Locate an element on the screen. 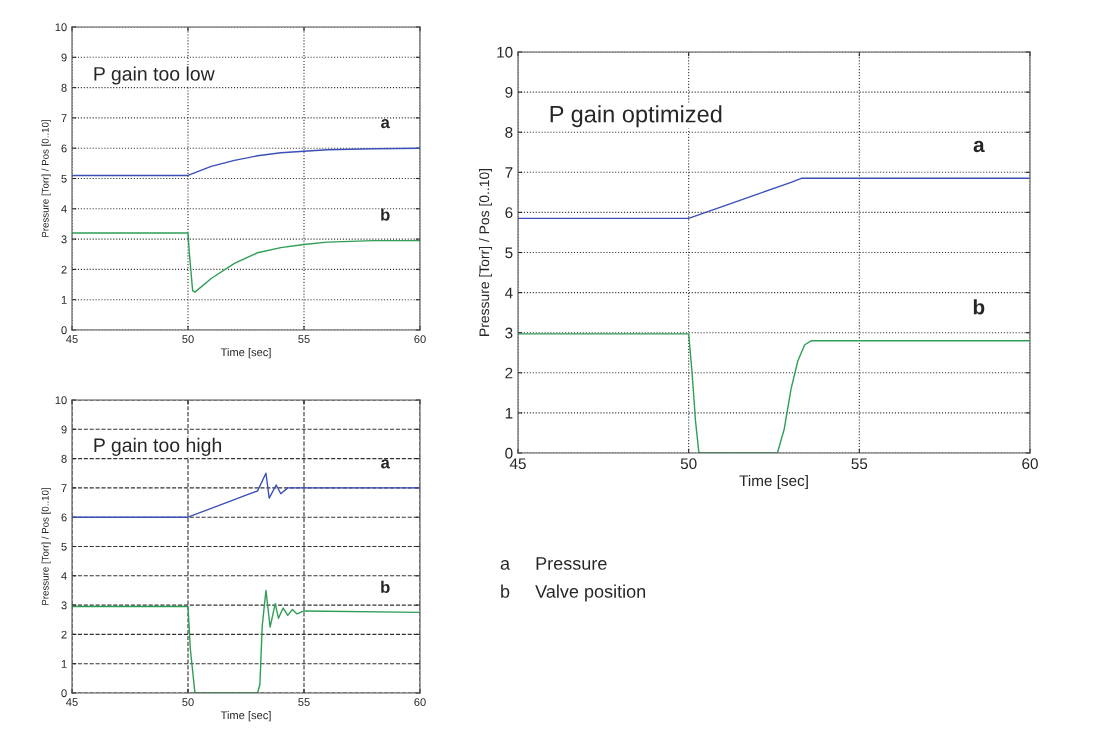 The height and width of the screenshot is (733, 1098). text: P gain optimized is located at coordinates (636, 116).